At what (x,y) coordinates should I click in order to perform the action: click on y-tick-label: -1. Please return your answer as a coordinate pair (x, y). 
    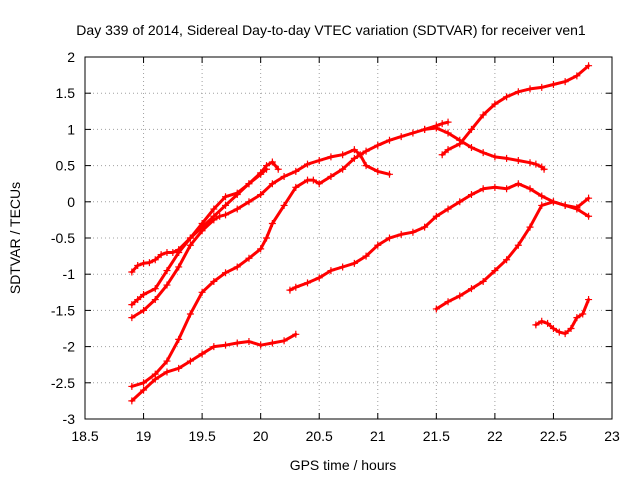
    Looking at the image, I should click on (69, 274).